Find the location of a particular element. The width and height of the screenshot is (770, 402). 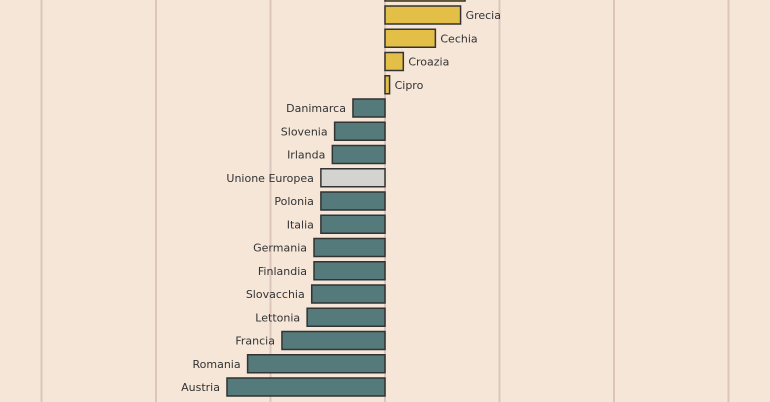

category-label: Croazia is located at coordinates (428, 62).